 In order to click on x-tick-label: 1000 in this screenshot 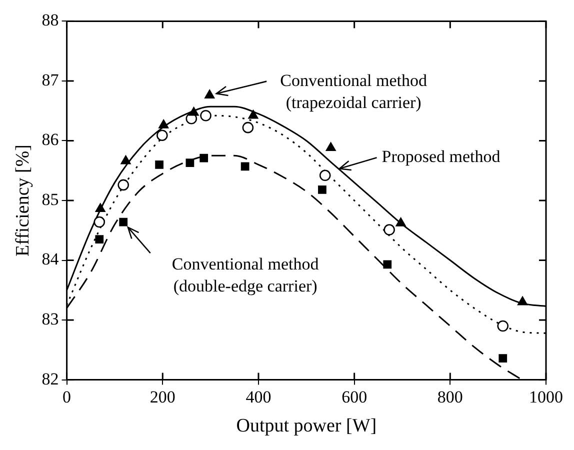, I will do `click(546, 396)`.